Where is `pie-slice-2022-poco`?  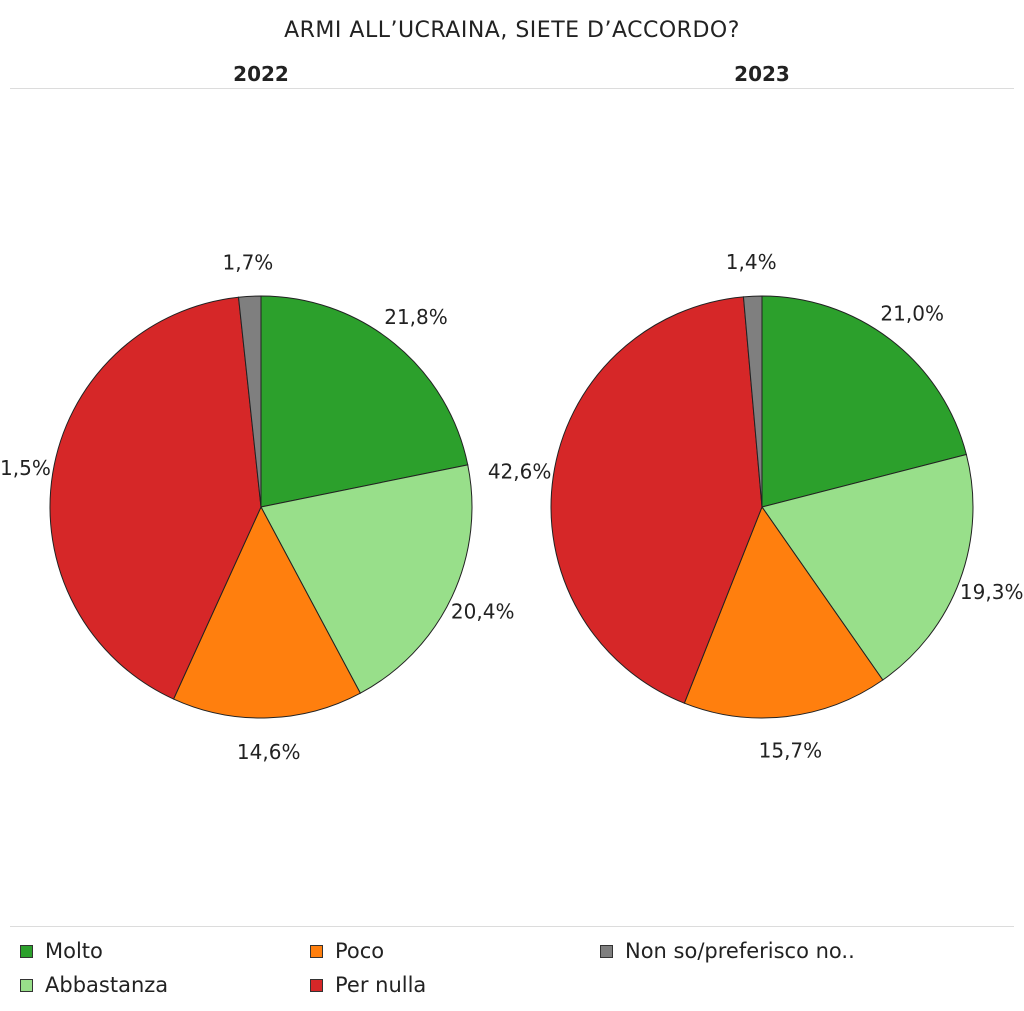
pie-slice-2022-poco is located at coordinates (266, 612).